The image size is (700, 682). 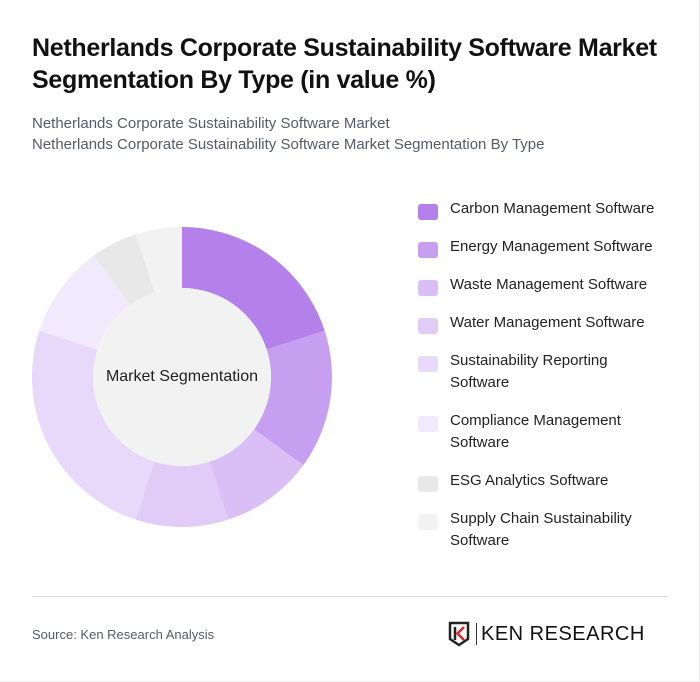 I want to click on legend-label: Carbon Management Software, so click(x=552, y=208).